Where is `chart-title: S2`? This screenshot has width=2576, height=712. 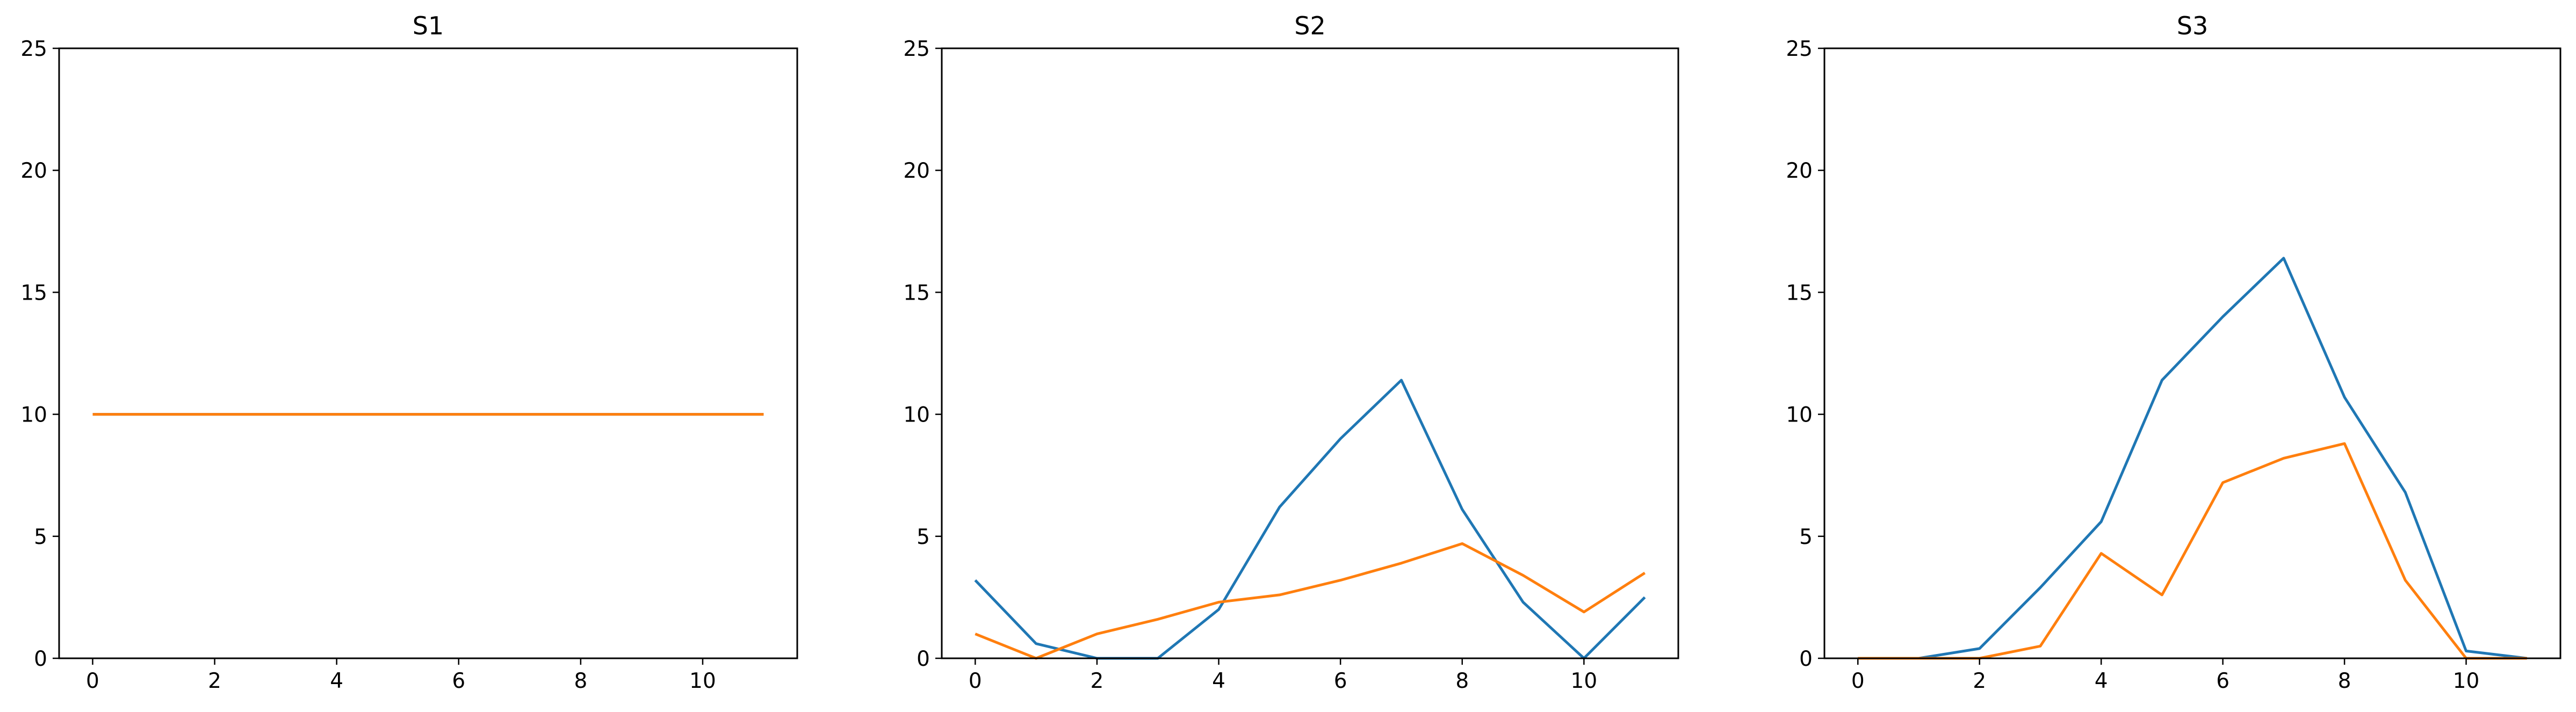 chart-title: S2 is located at coordinates (1310, 25).